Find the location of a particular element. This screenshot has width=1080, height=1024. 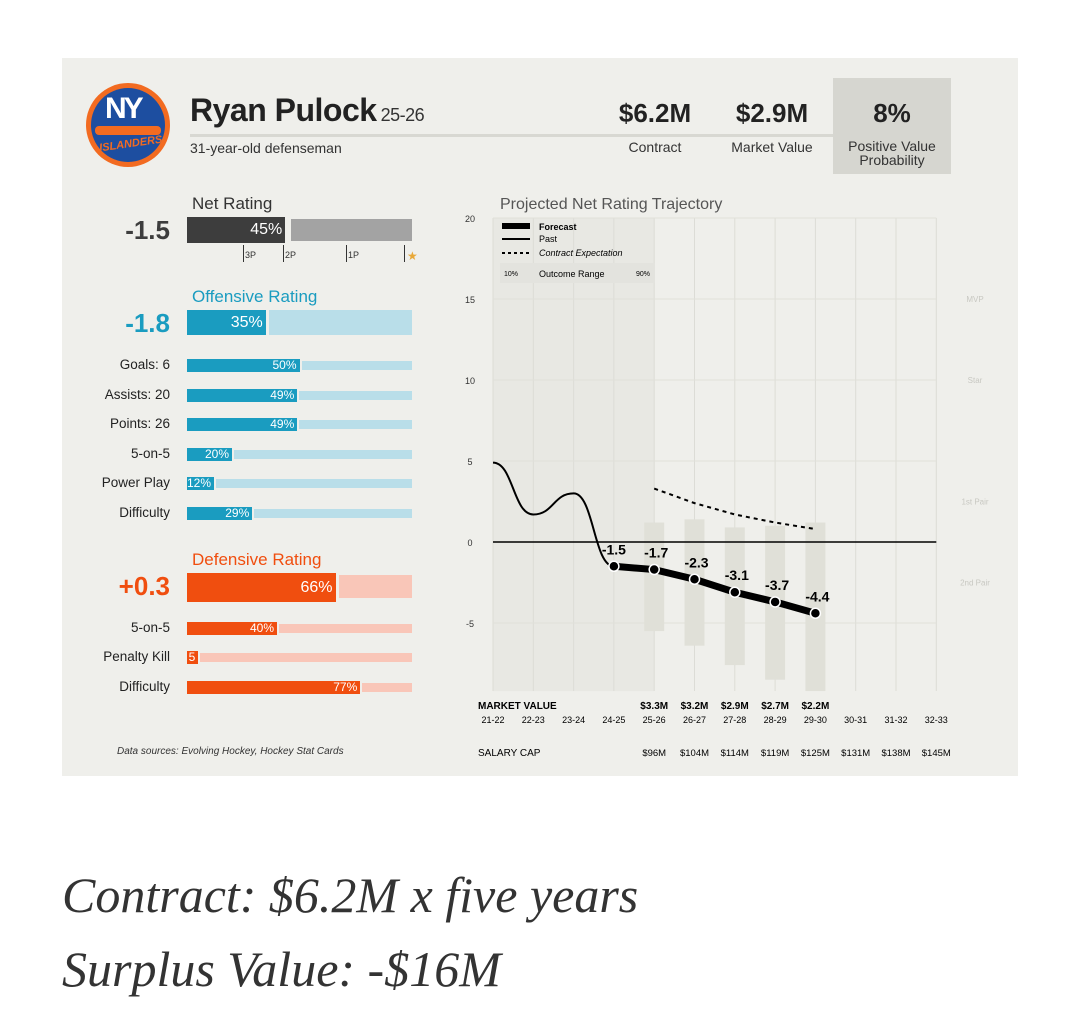

defense-row-label: 5-on-5 is located at coordinates (150, 627).